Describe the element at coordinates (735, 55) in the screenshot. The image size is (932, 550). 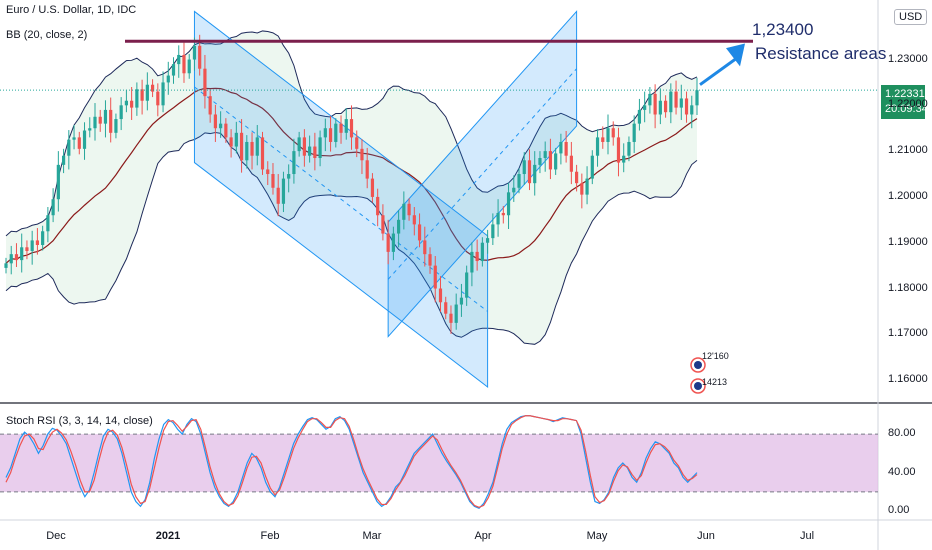
I see `resistance-arrow-head` at that location.